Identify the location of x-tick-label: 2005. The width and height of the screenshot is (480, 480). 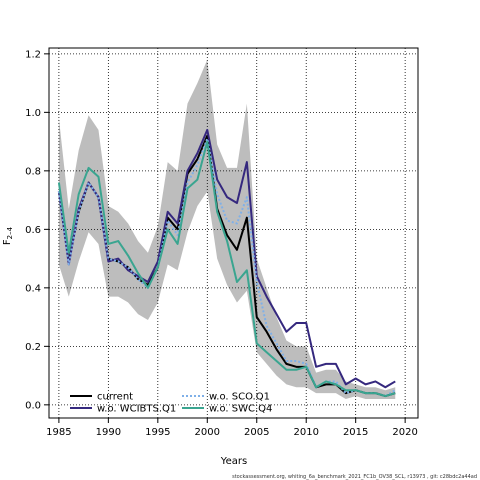
(256, 432).